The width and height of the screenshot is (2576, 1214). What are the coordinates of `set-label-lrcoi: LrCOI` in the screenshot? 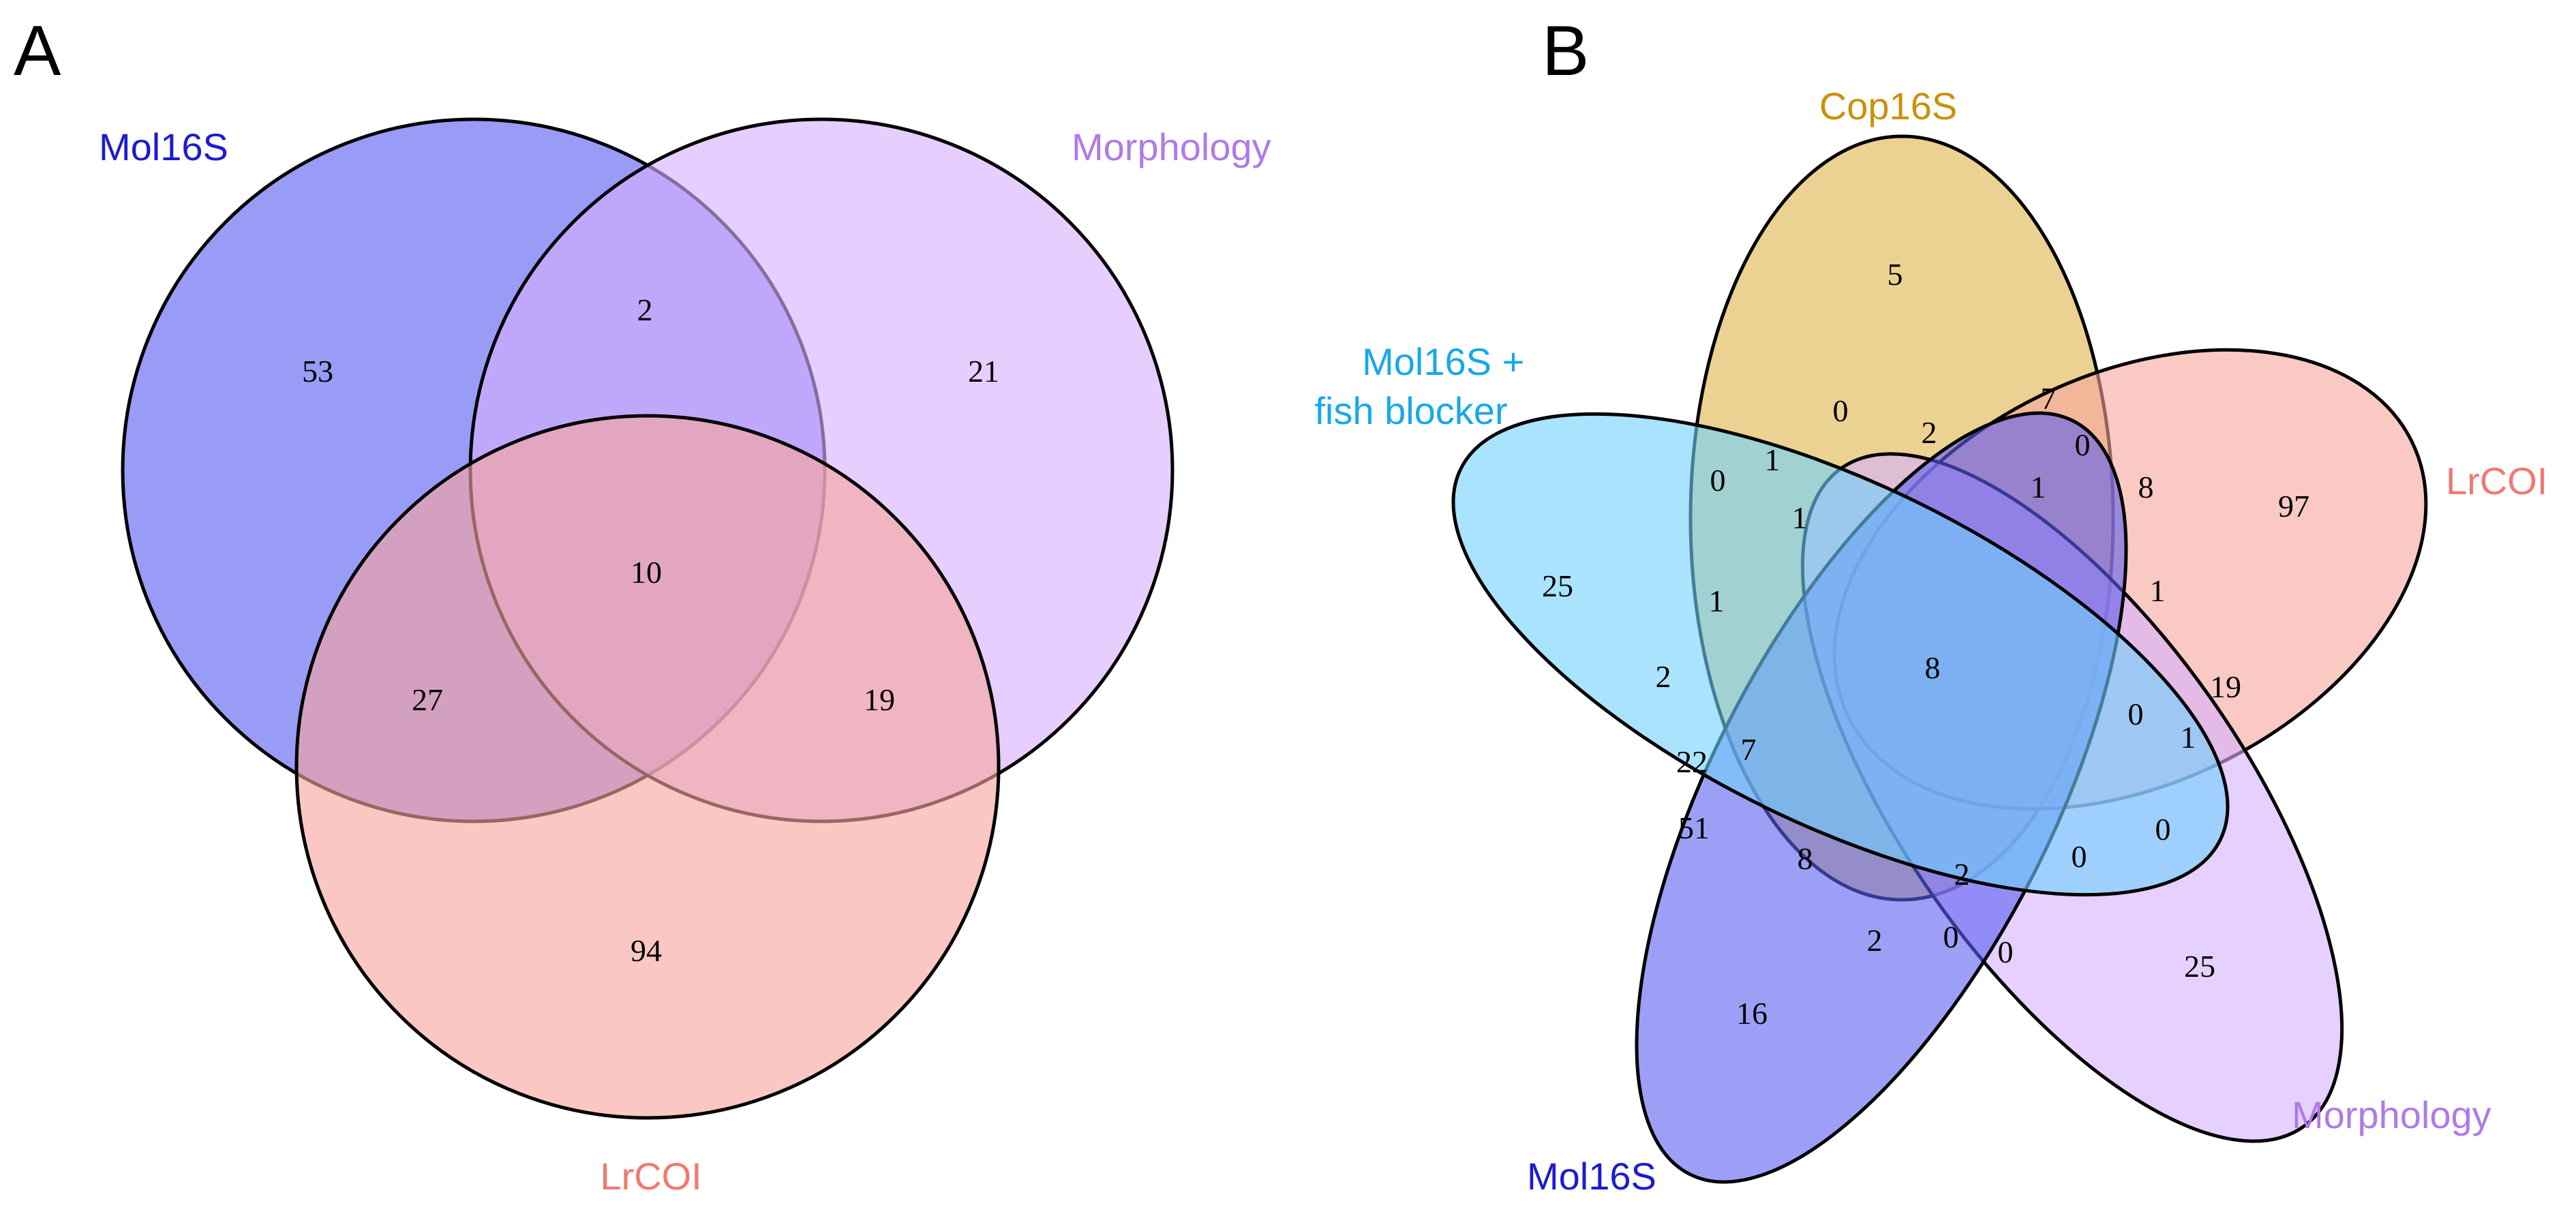 It's located at (650, 1176).